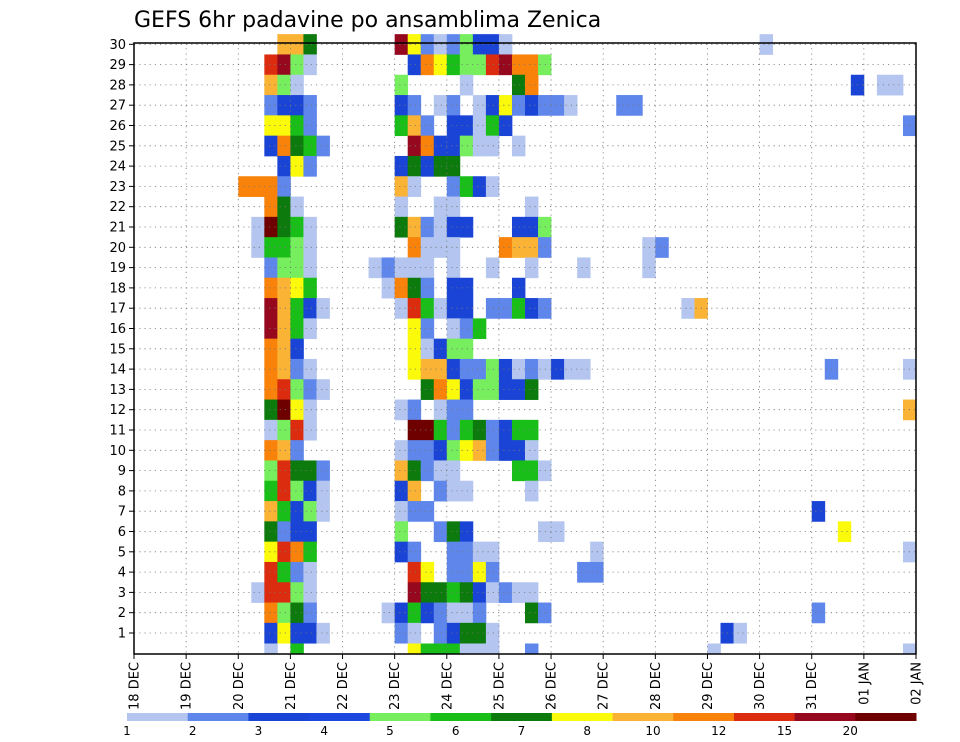 The height and width of the screenshot is (742, 960). Describe the element at coordinates (117, 126) in the screenshot. I see `y-tick-label: 26` at that location.